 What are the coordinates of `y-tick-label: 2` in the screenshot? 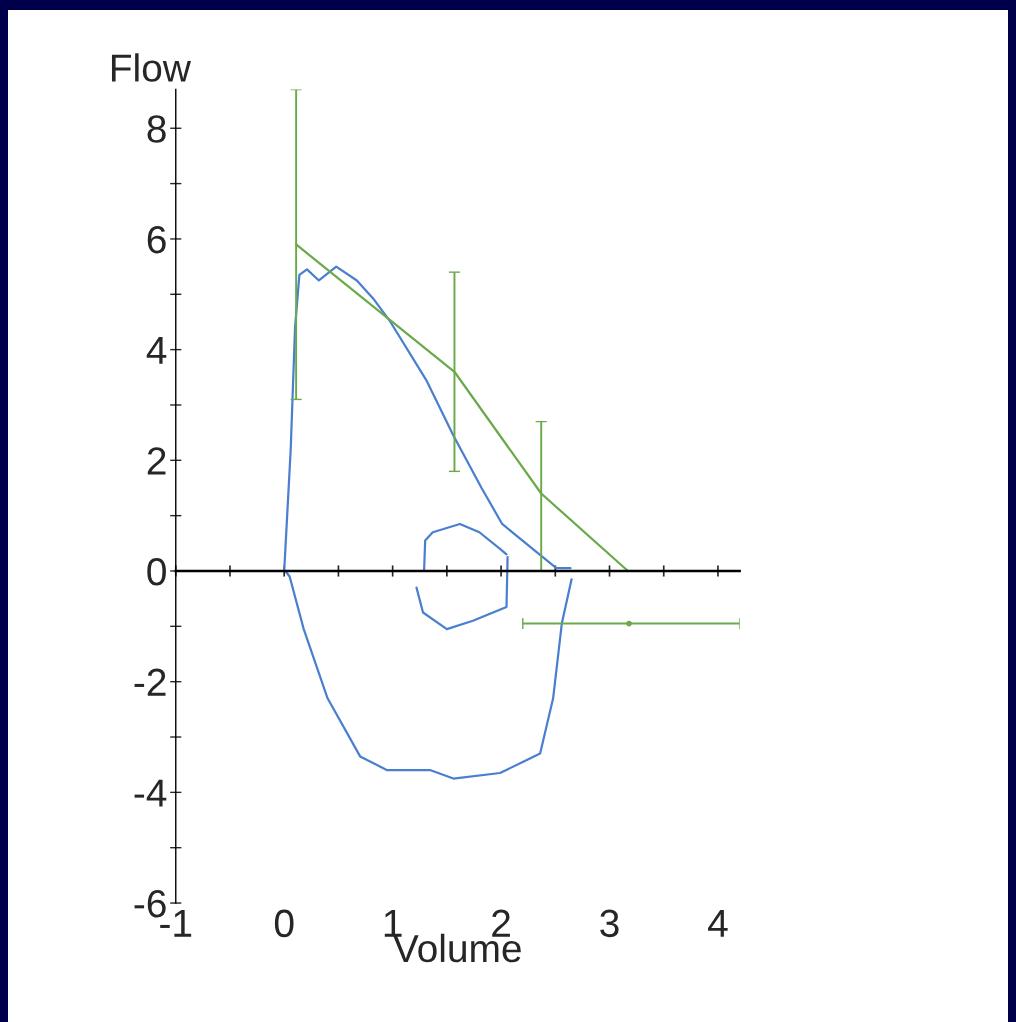 It's located at (156, 461).